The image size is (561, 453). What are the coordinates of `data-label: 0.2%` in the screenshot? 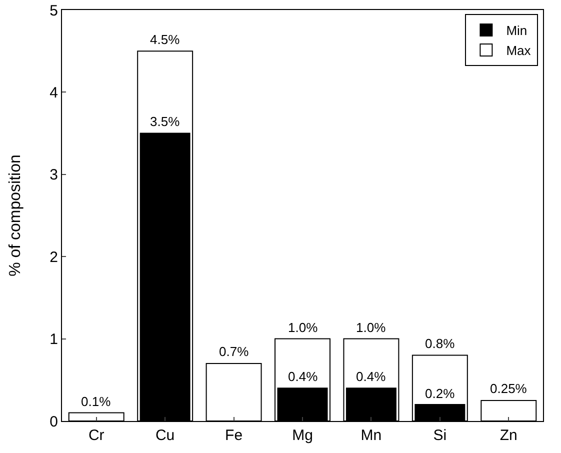 It's located at (440, 393).